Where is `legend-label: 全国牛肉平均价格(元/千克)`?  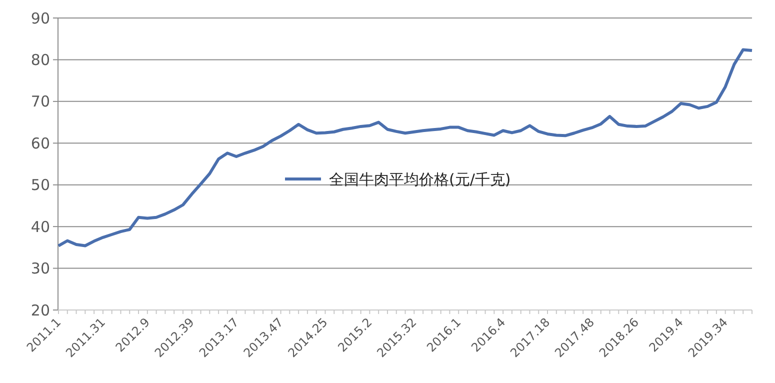 legend-label: 全国牛肉平均价格(元/千克) is located at coordinates (420, 179).